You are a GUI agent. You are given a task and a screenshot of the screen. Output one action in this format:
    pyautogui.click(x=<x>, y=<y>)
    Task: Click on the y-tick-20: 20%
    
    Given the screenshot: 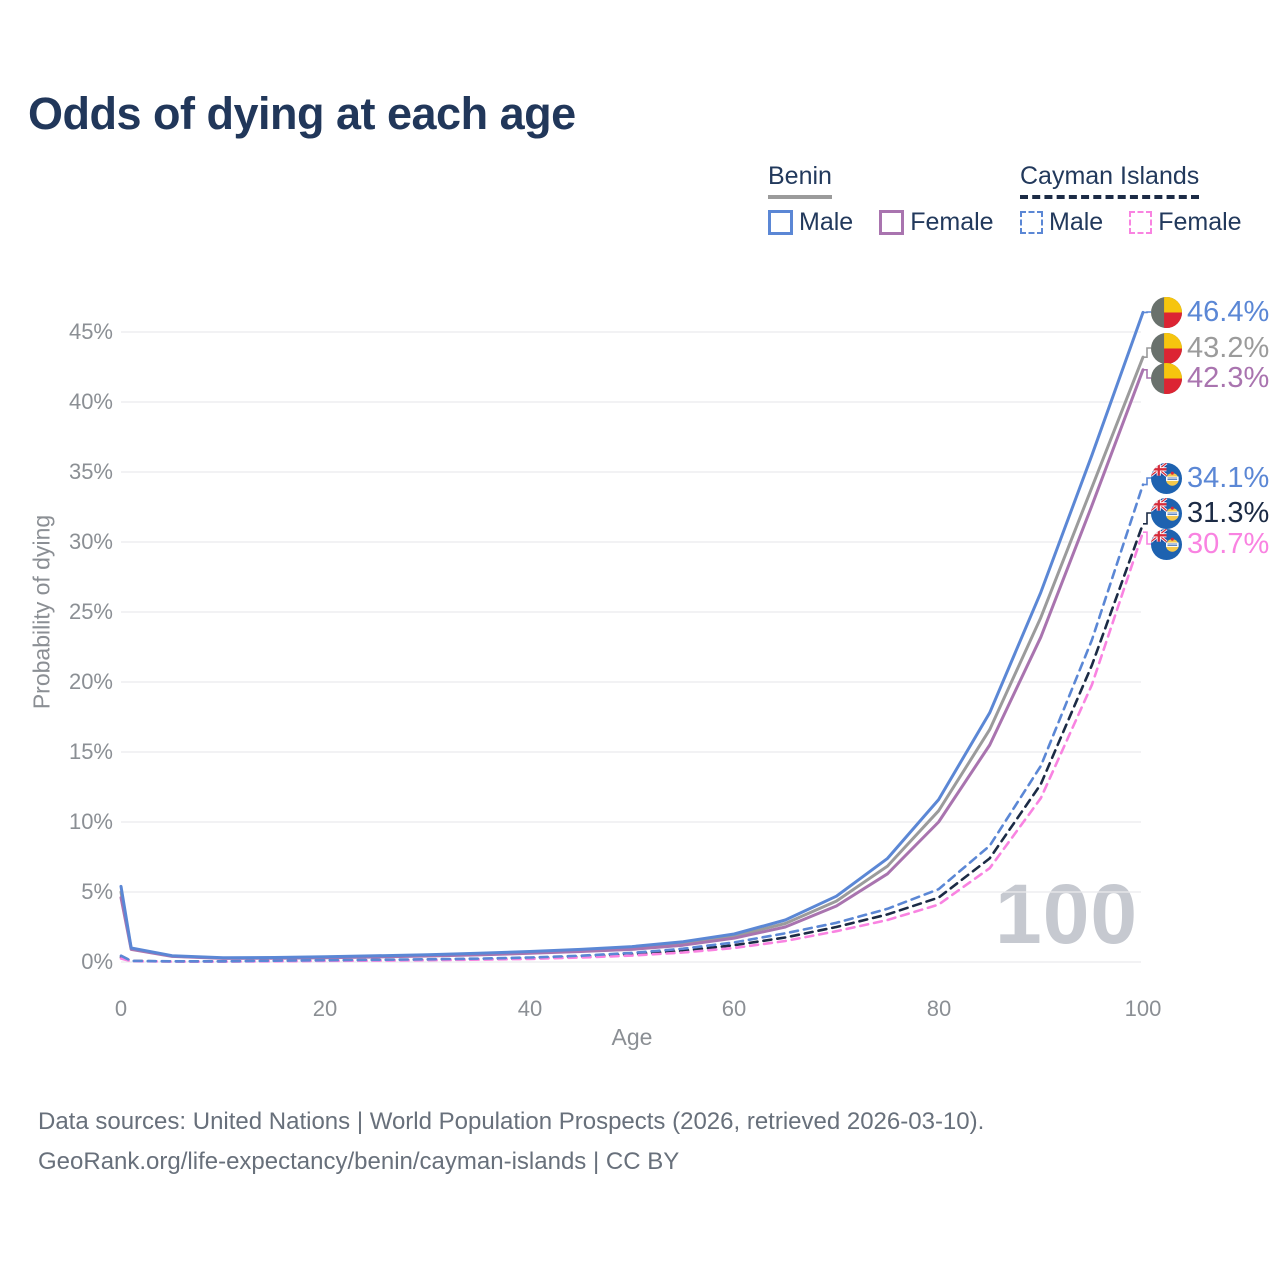 What is the action you would take?
    pyautogui.click(x=90, y=681)
    